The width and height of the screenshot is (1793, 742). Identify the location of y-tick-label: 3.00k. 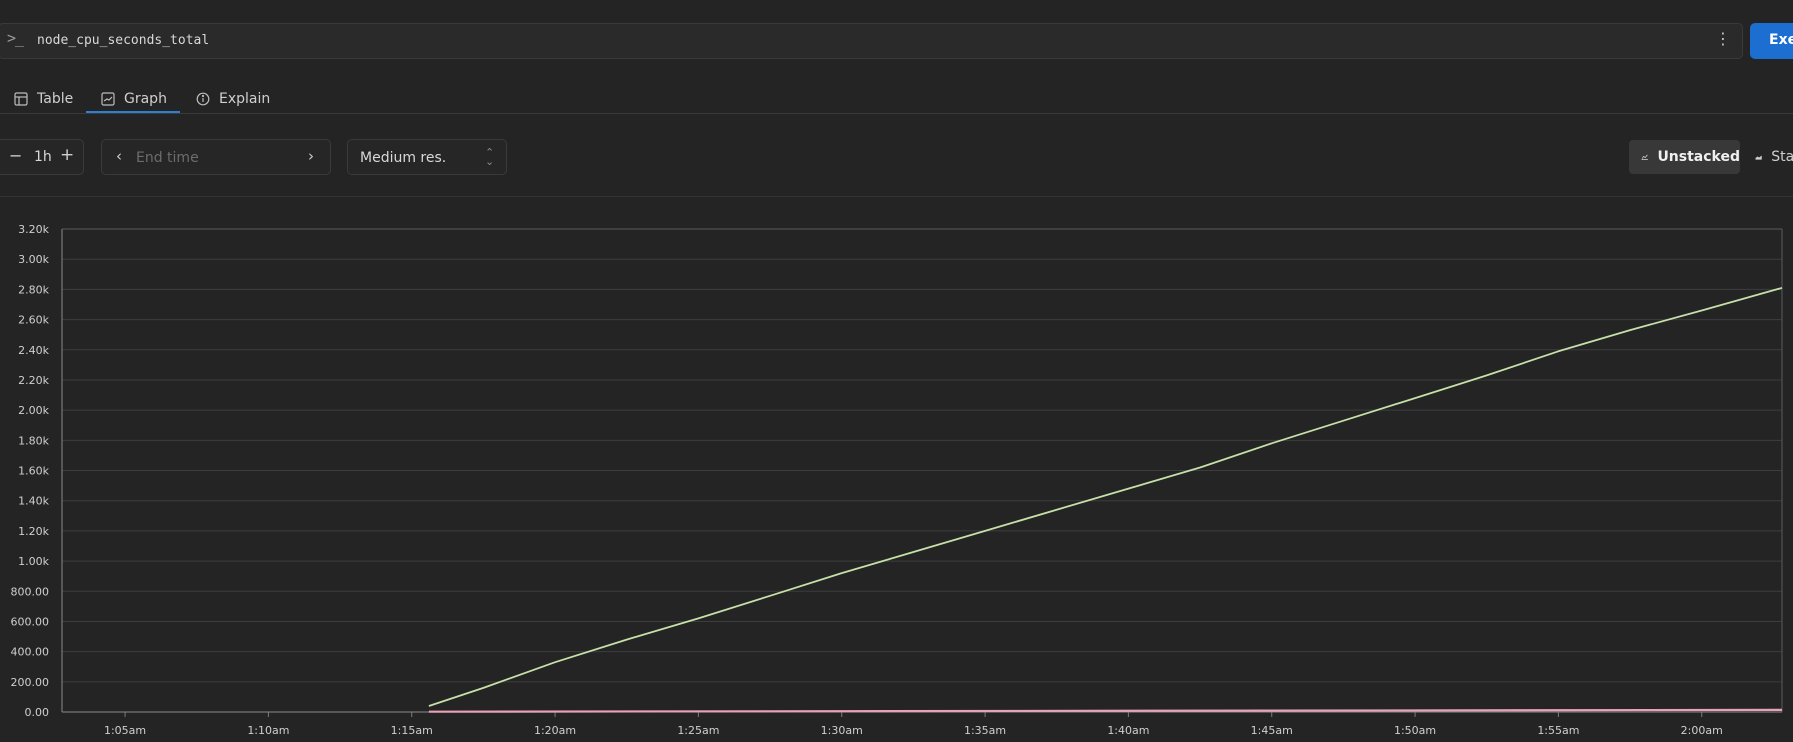
(33, 259).